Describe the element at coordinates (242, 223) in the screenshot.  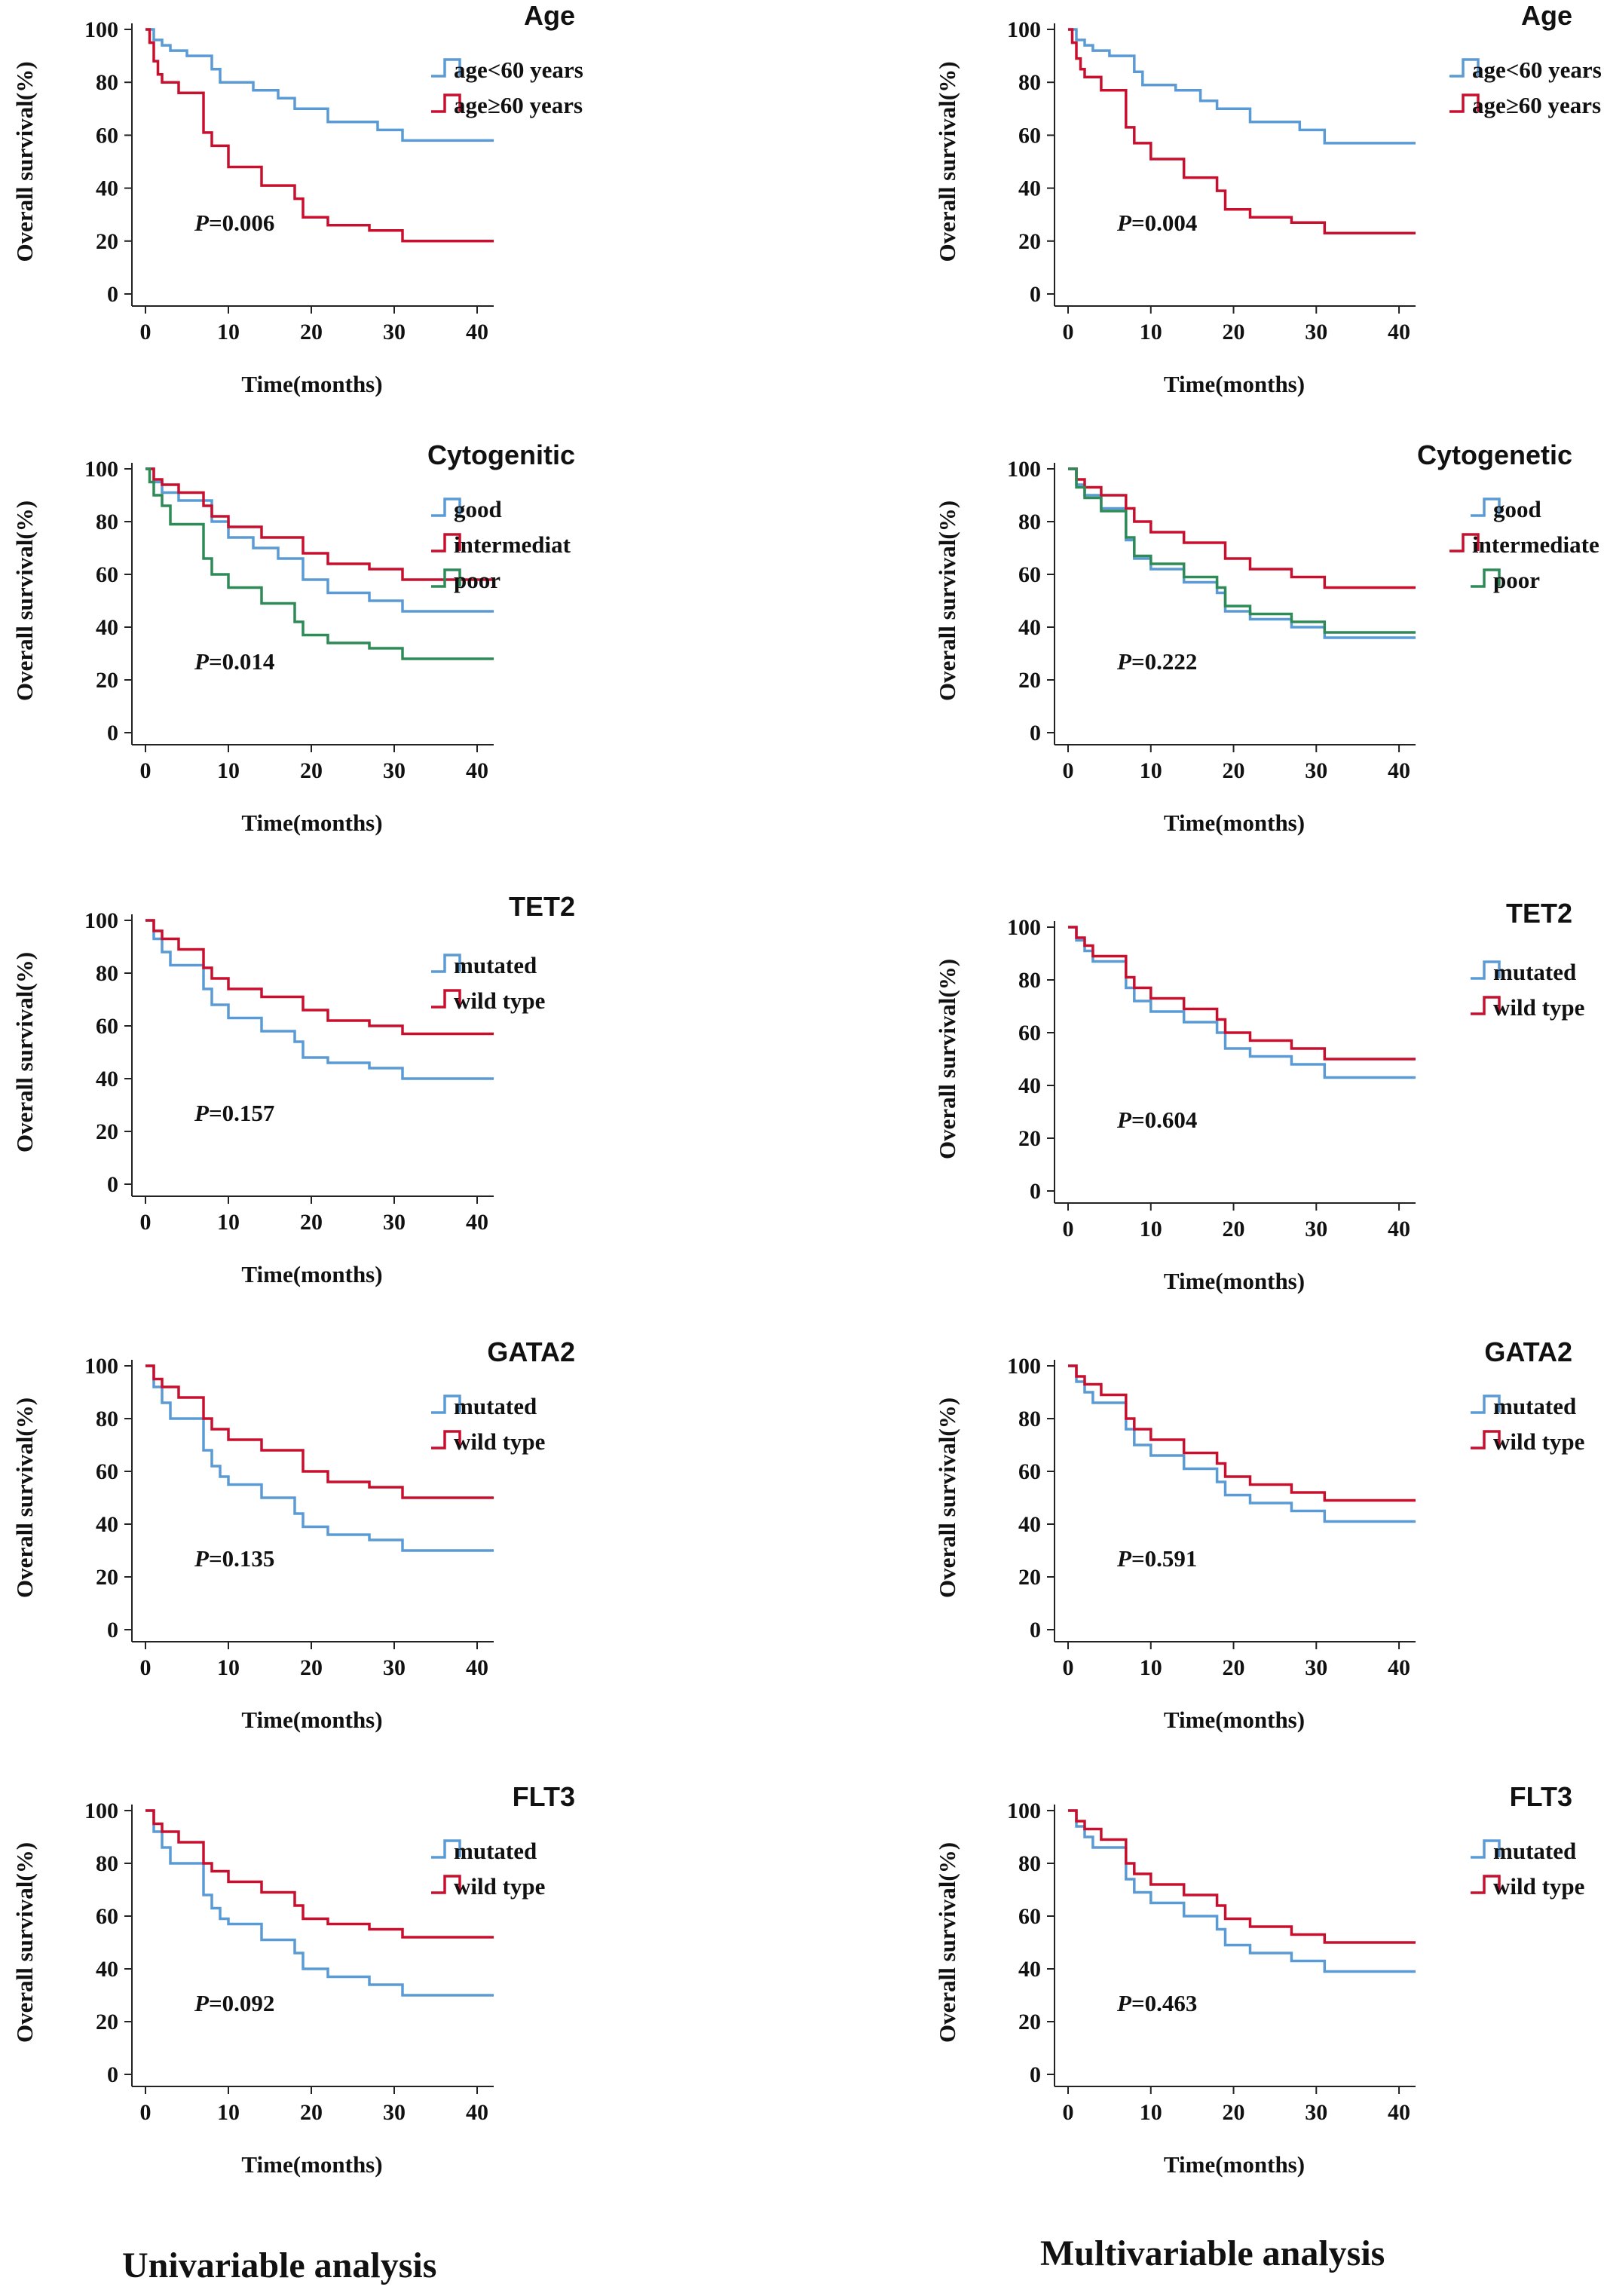
I see `p-value: =0.006` at that location.